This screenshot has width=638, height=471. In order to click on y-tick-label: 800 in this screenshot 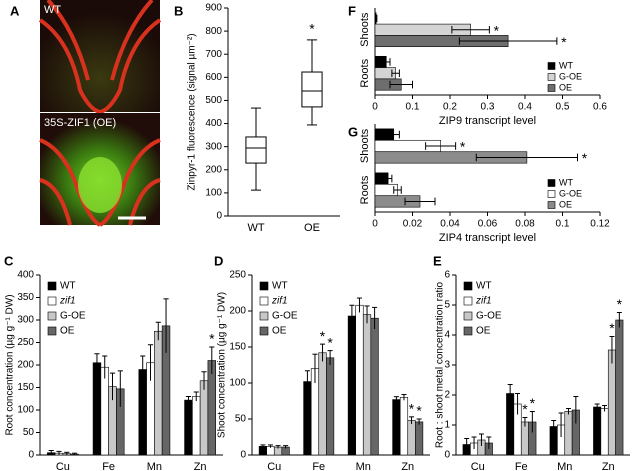, I will do `click(213, 31)`.